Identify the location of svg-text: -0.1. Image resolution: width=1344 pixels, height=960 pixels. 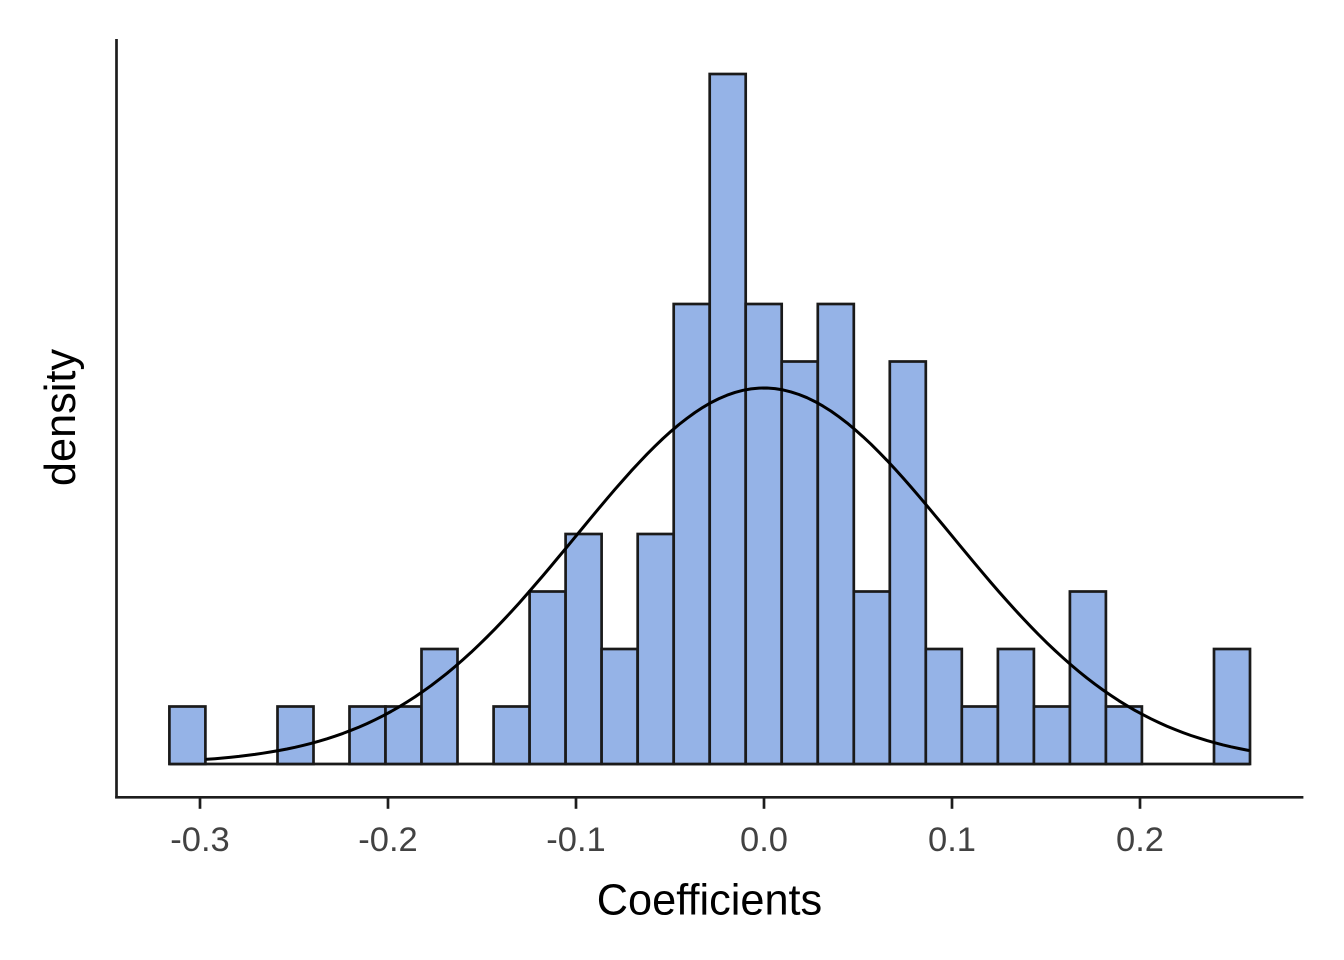
(575, 840).